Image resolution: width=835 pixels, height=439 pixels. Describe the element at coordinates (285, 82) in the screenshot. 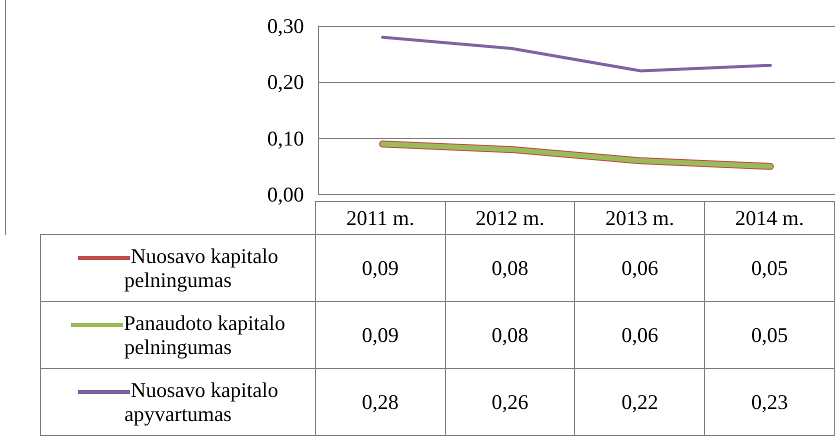

I see `y-tick-label: 0,20` at that location.